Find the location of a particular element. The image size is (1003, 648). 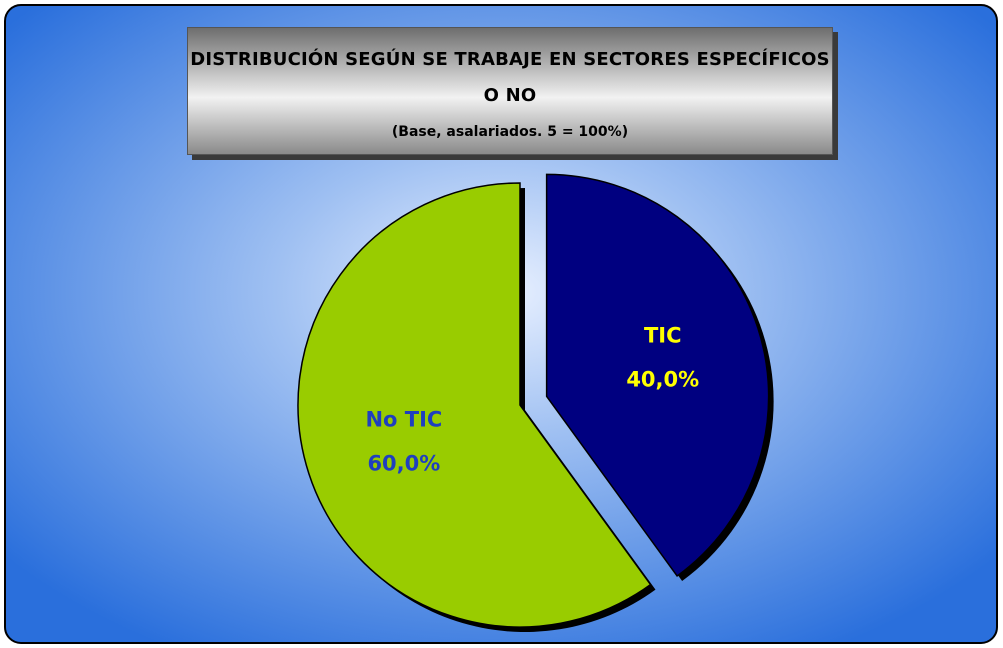

pie-slice is located at coordinates (657, 375).